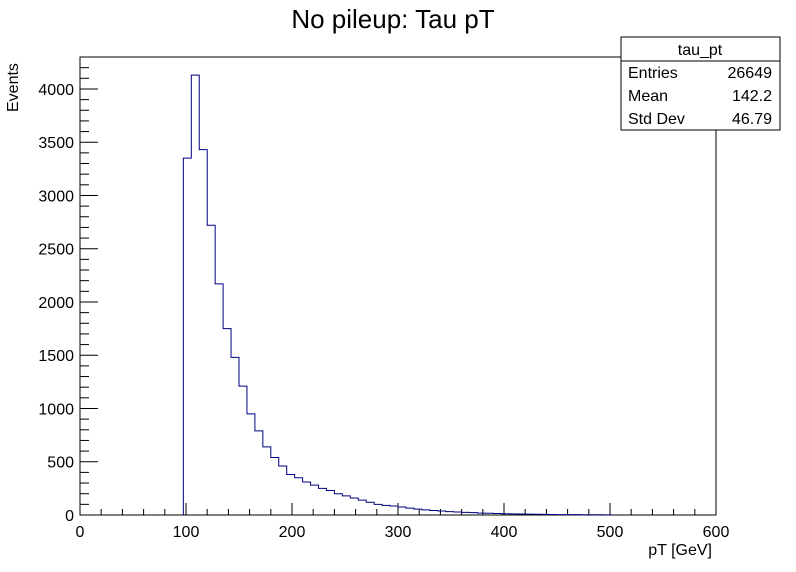  What do you see at coordinates (680, 550) in the screenshot?
I see `x-axis-title: pT [GeV]` at bounding box center [680, 550].